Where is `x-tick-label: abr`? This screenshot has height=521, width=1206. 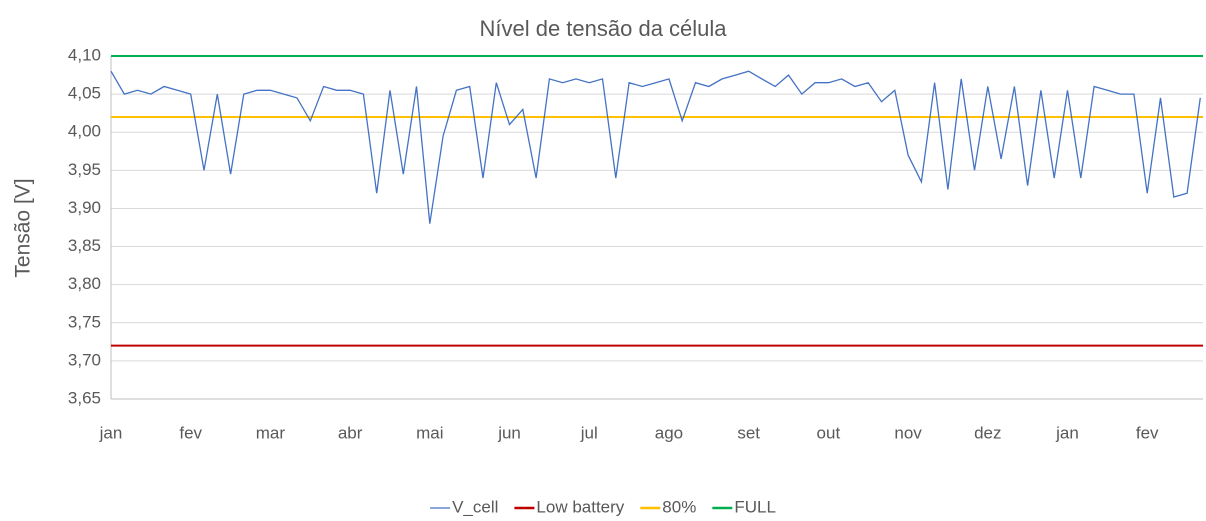
x-tick-label: abr is located at coordinates (350, 432).